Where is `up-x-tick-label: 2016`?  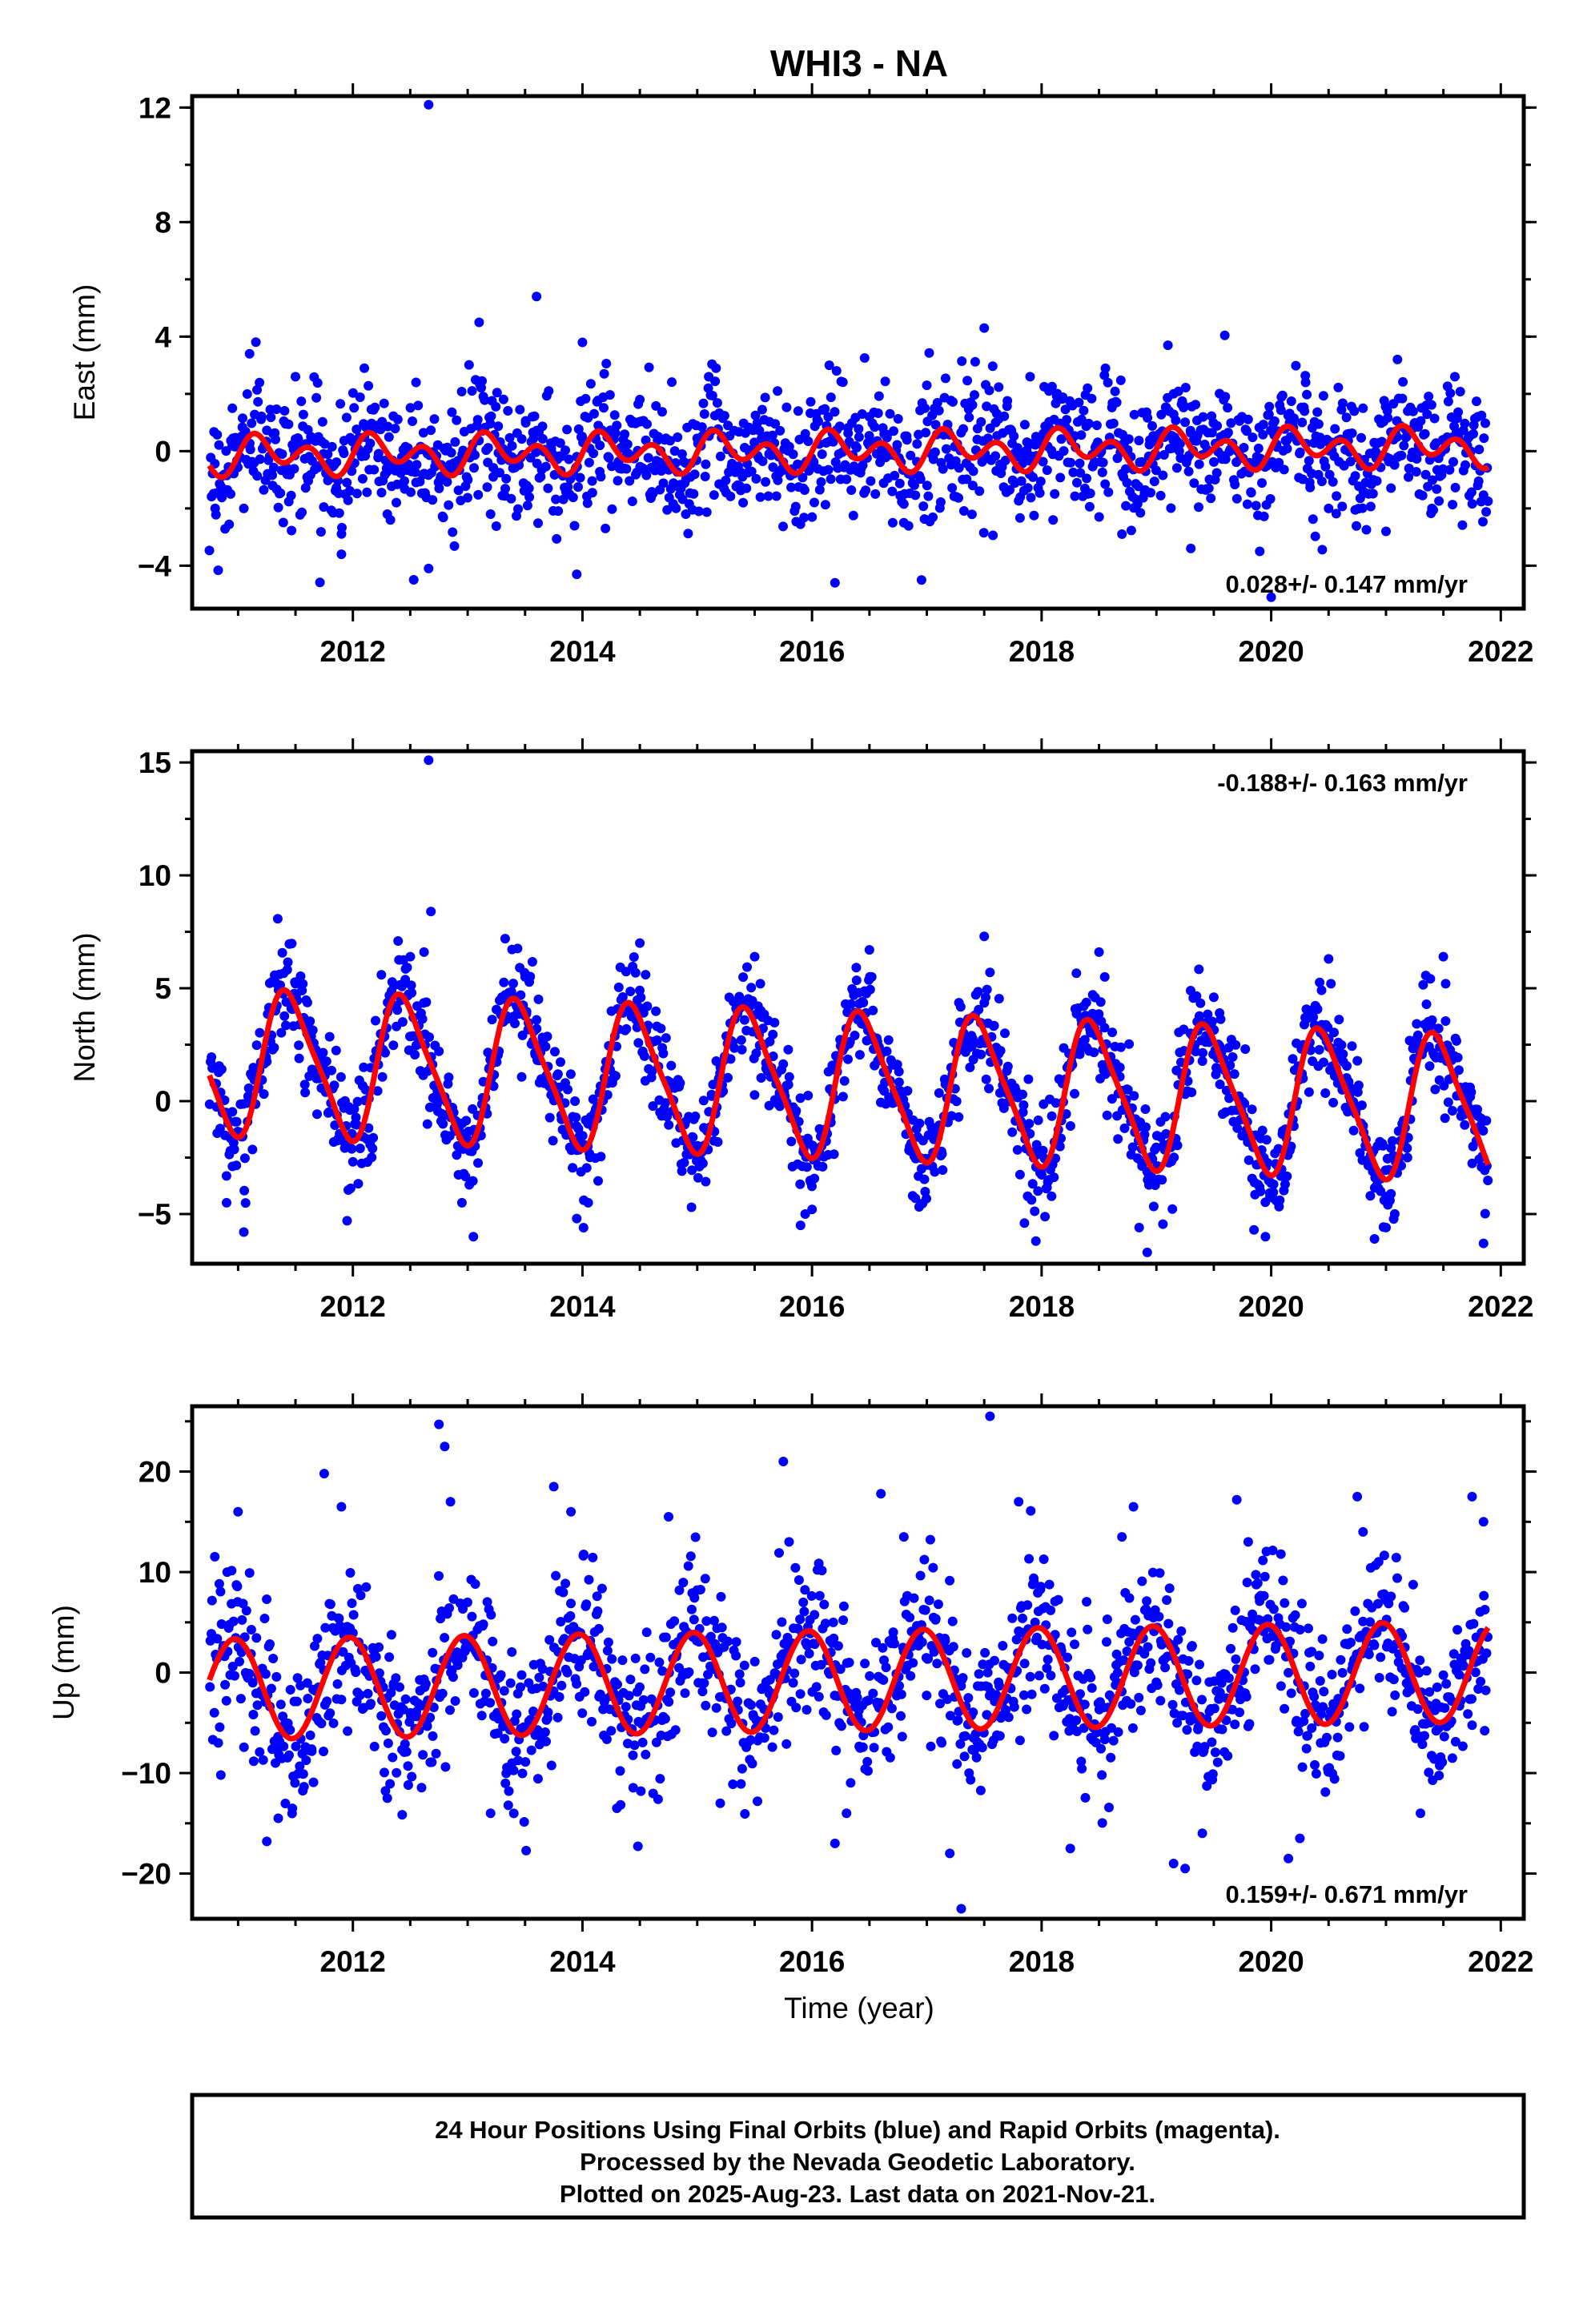
up-x-tick-label: 2016 is located at coordinates (812, 1962).